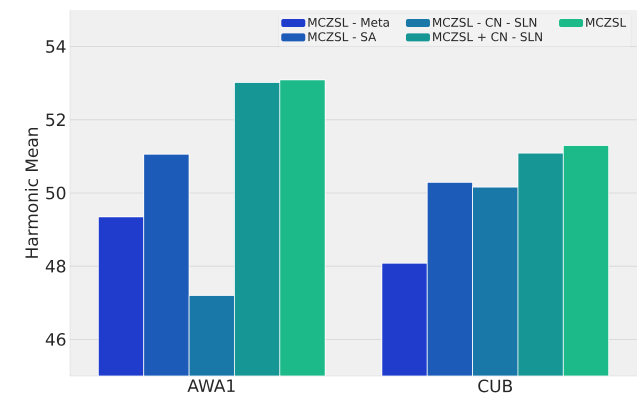 This screenshot has height=409, width=637. Describe the element at coordinates (484, 22) in the screenshot. I see `legend-label: MCZSL - CN - SLN` at that location.